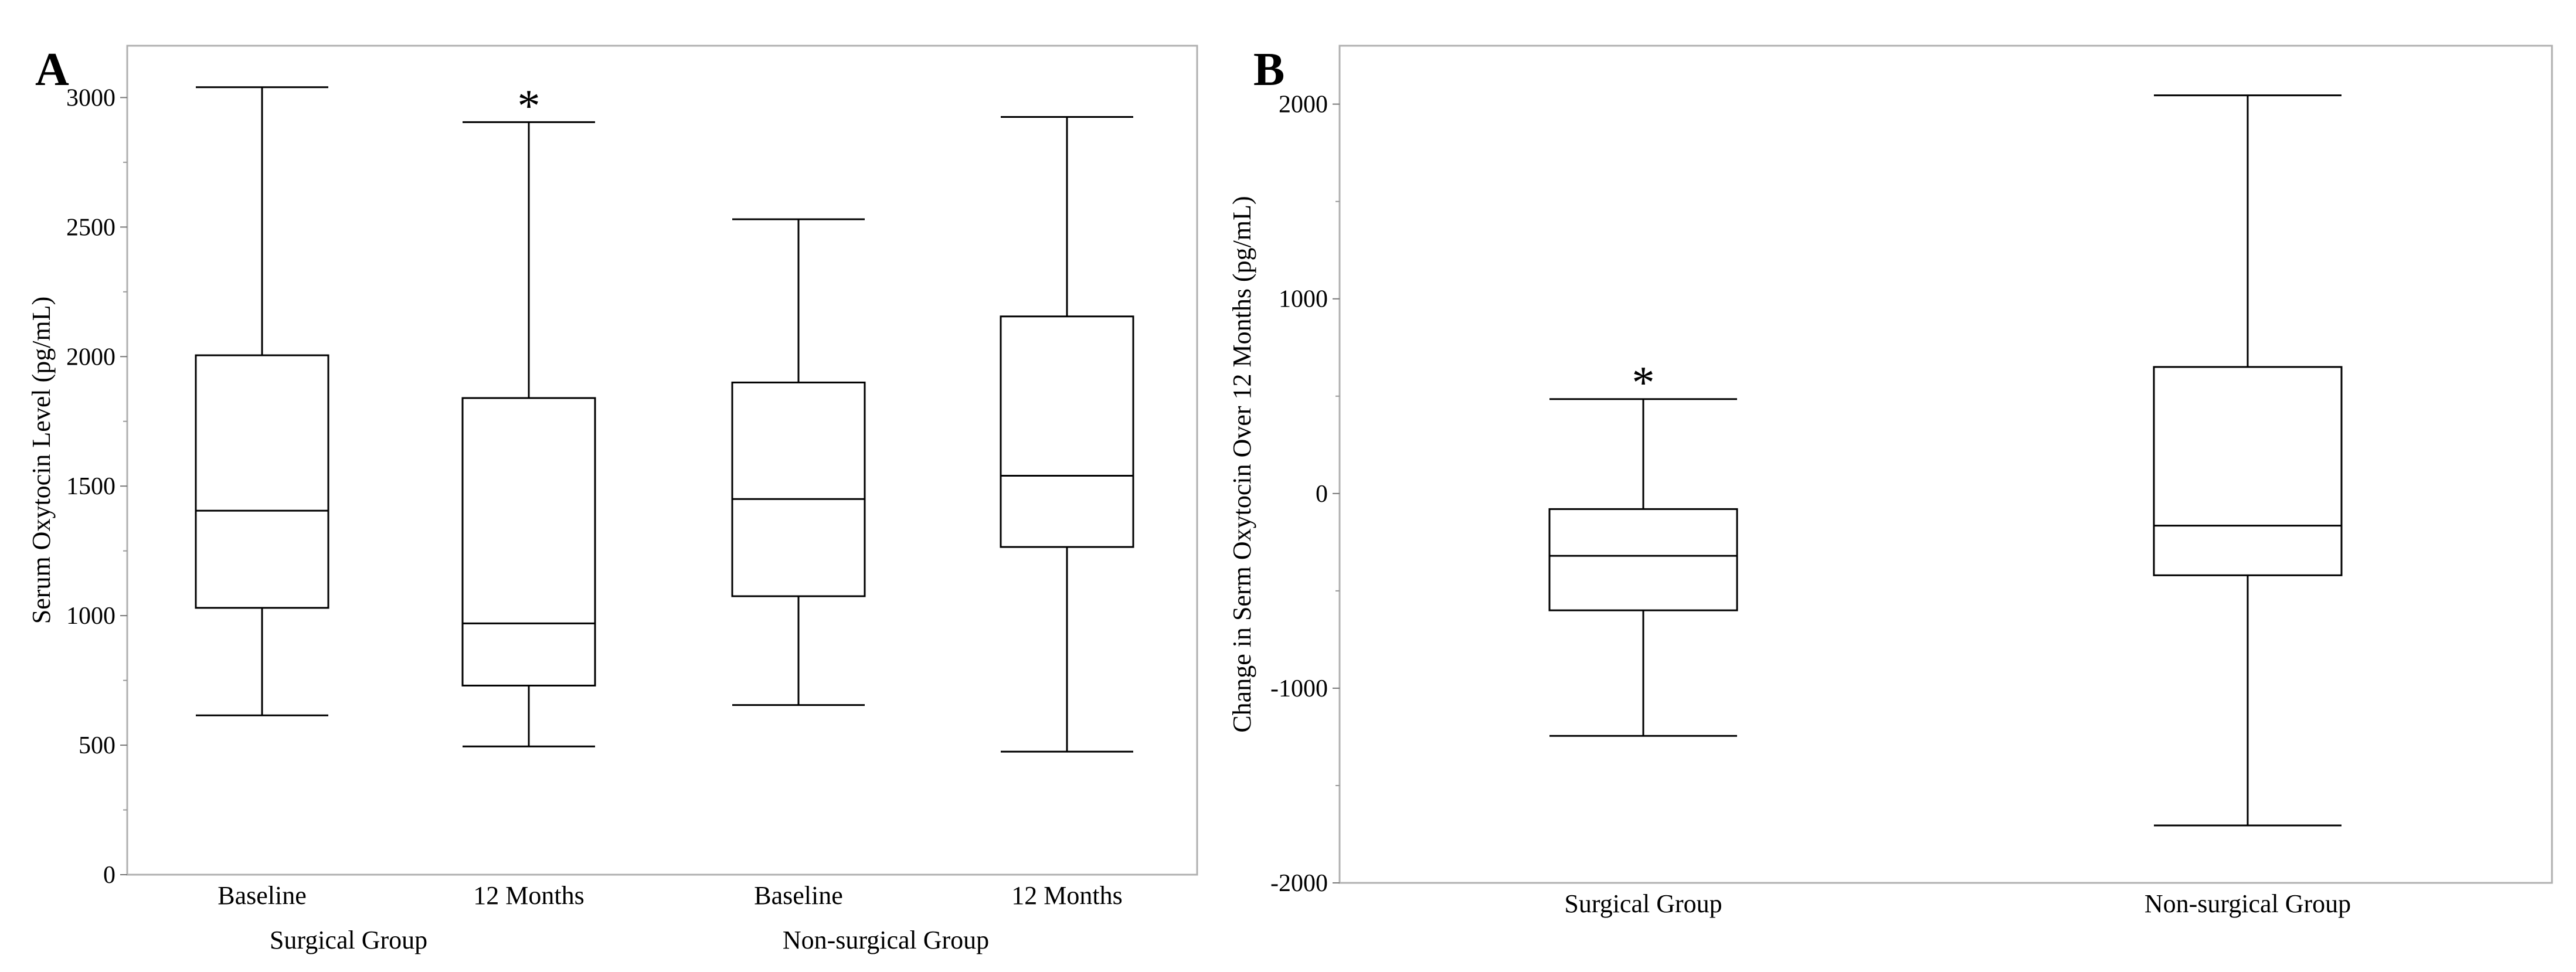 This screenshot has height=972, width=2576. What do you see at coordinates (1643, 903) in the screenshot?
I see `x-category-label: Surgical Group` at bounding box center [1643, 903].